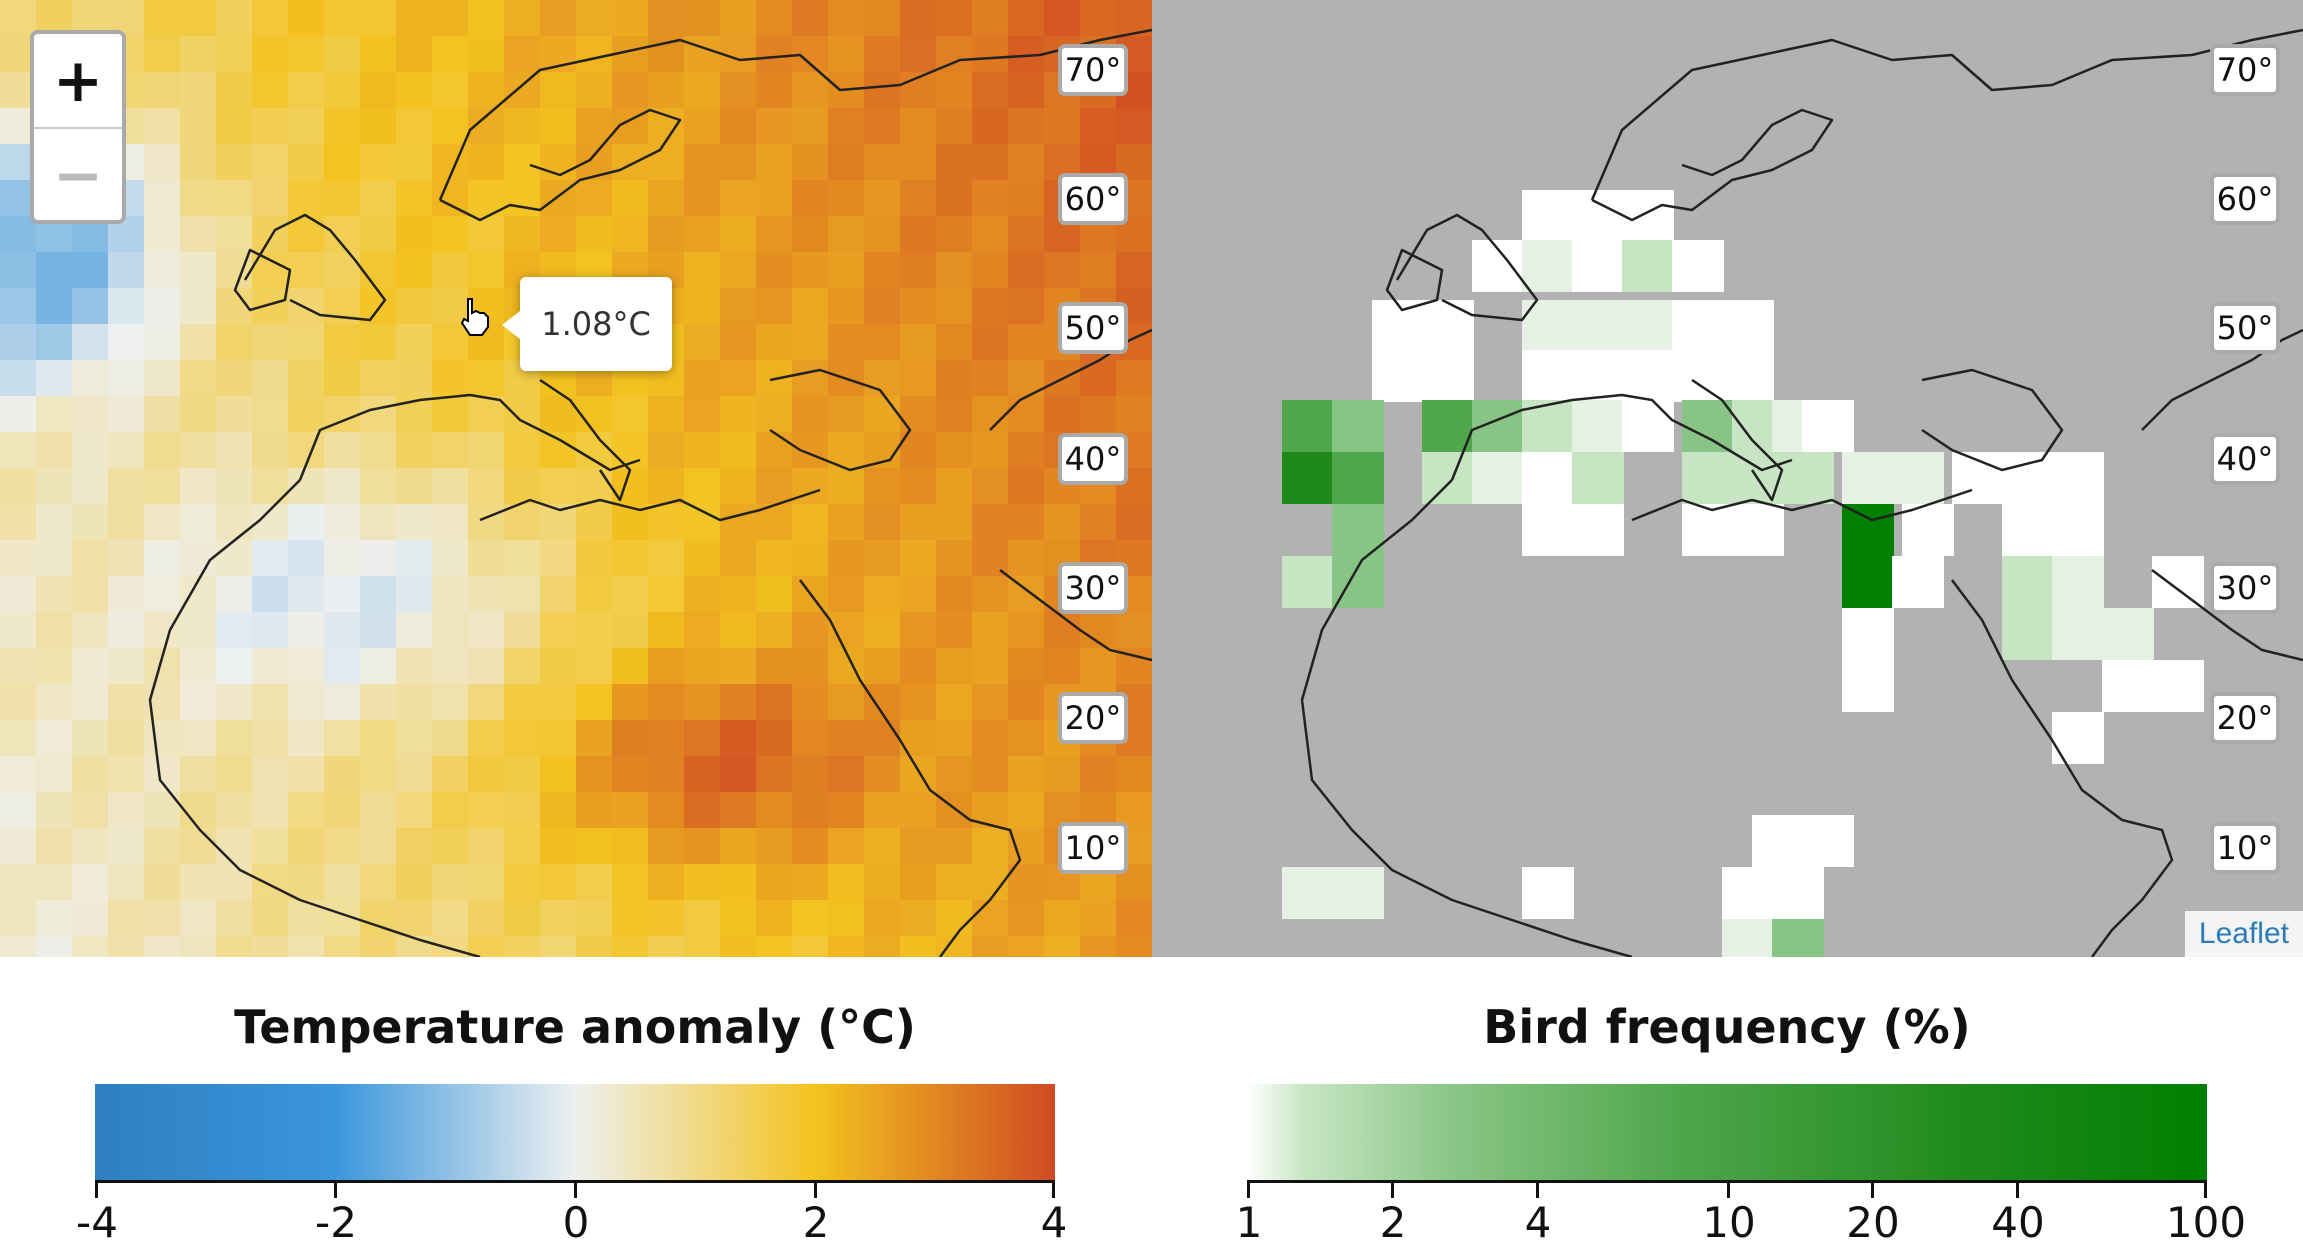 The width and height of the screenshot is (2303, 1256). I want to click on latitude-label-50: 50°, so click(1093, 328).